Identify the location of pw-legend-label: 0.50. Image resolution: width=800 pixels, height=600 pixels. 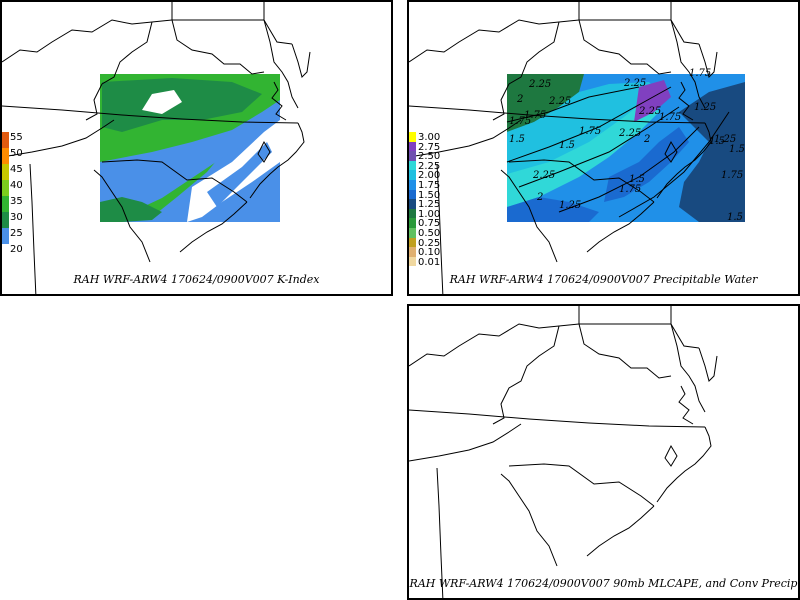
(429, 233).